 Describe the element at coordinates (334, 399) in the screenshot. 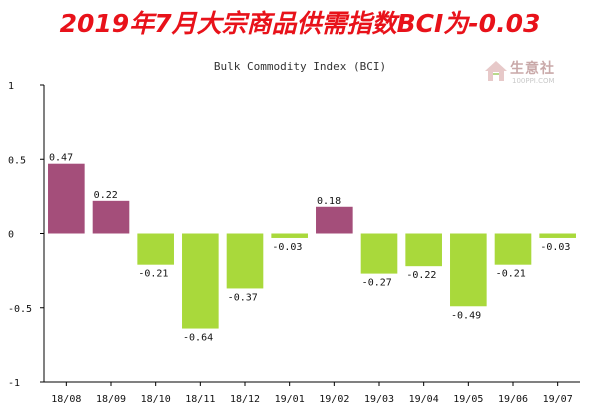

I see `x-tick-label: 19/02` at that location.